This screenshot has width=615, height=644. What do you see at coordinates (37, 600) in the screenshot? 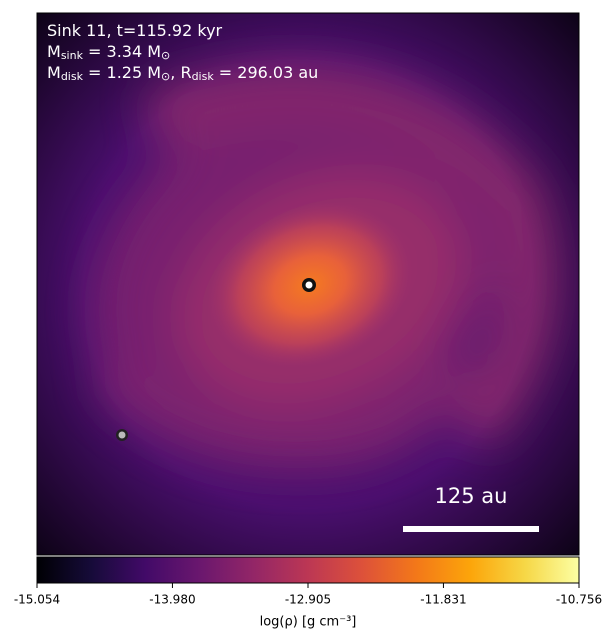
I see `tick-label: -15.054` at bounding box center [37, 600].